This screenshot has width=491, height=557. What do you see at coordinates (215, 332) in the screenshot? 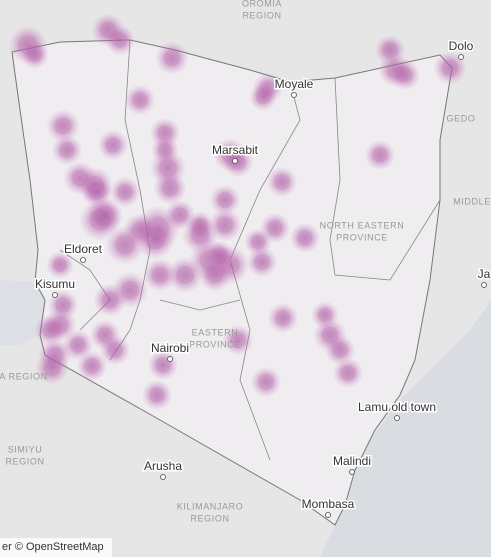
I see `region-label: EASTERN` at bounding box center [215, 332].